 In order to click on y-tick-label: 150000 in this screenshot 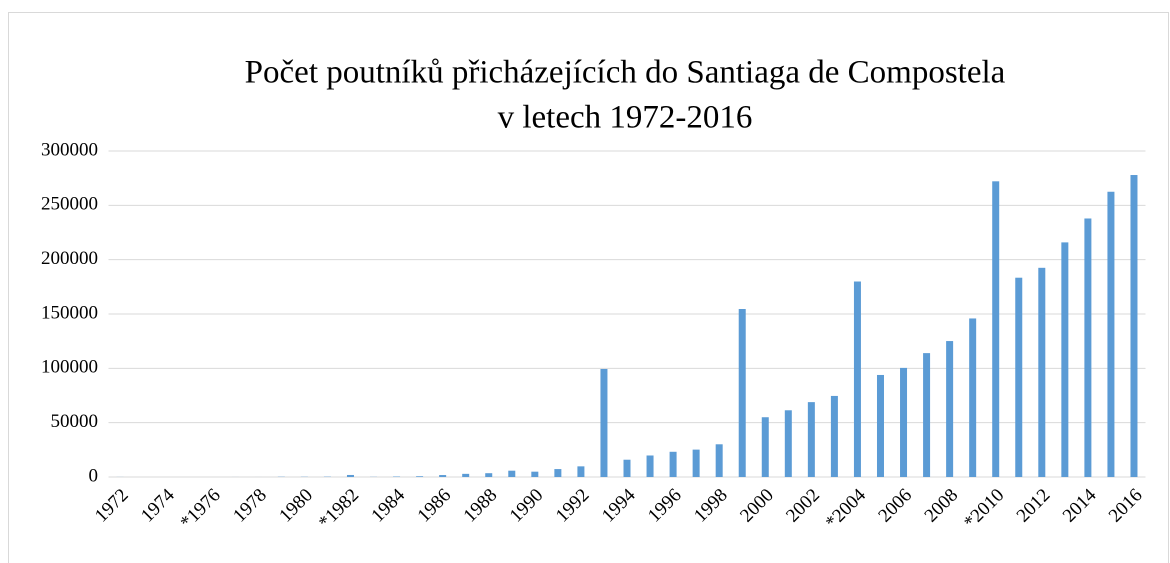, I will do `click(69, 312)`.